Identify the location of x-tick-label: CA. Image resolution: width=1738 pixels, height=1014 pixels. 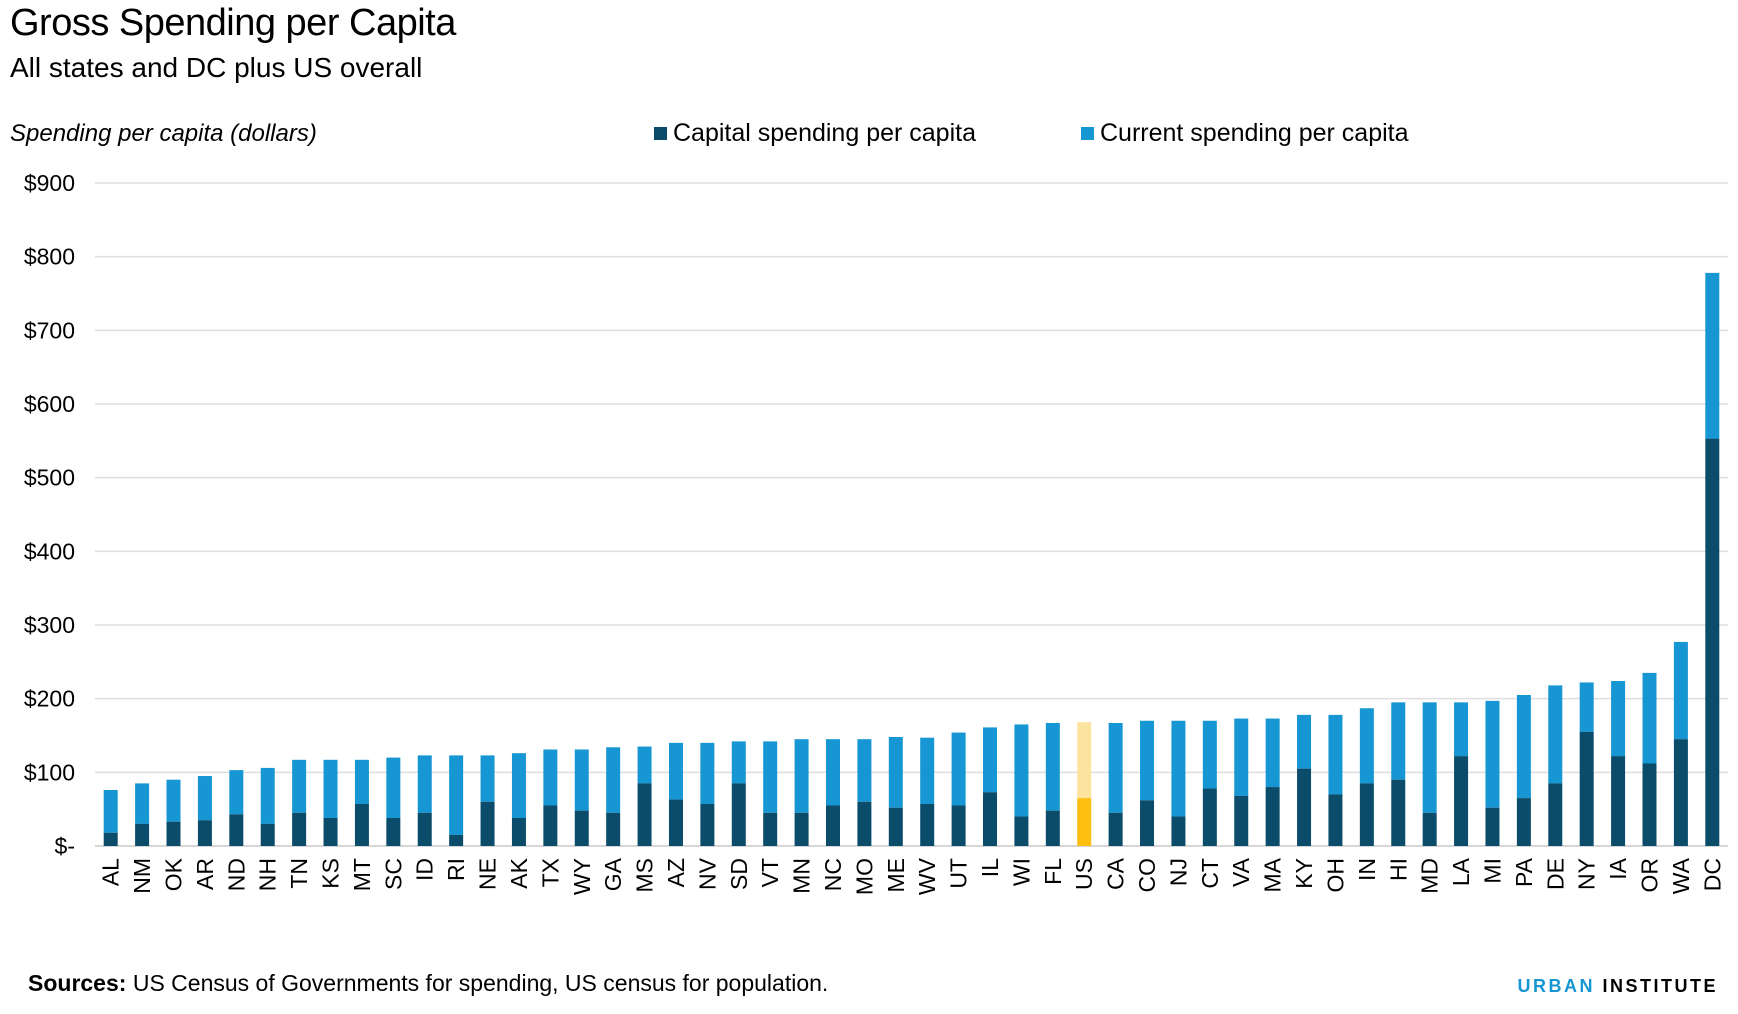
(1116, 873).